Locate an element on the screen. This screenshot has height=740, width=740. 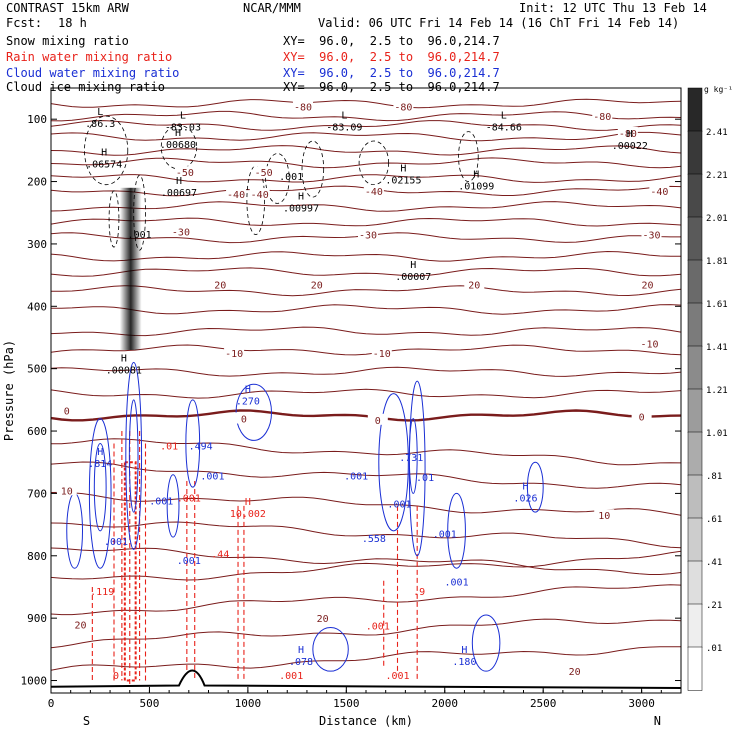
field-name-cloudwater: Cloud water mixing ratio is located at coordinates (93, 73).